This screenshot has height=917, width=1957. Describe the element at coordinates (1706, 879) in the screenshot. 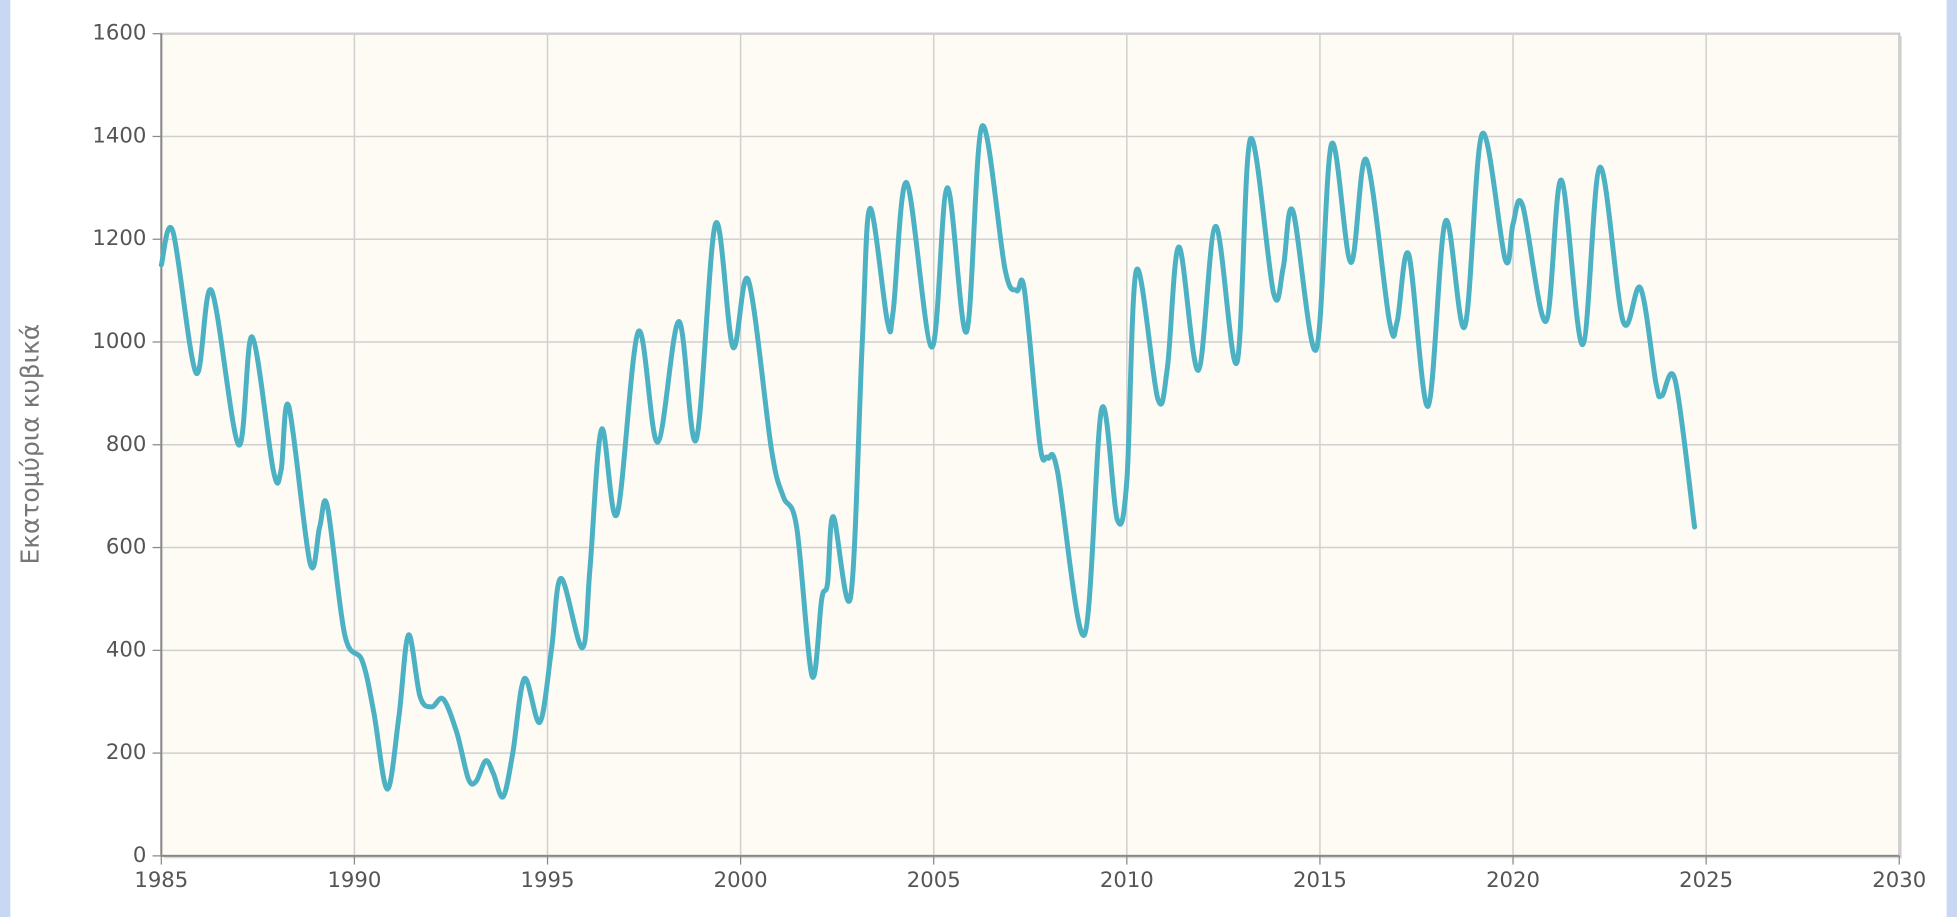

I see `x-tick-label: 2025` at that location.